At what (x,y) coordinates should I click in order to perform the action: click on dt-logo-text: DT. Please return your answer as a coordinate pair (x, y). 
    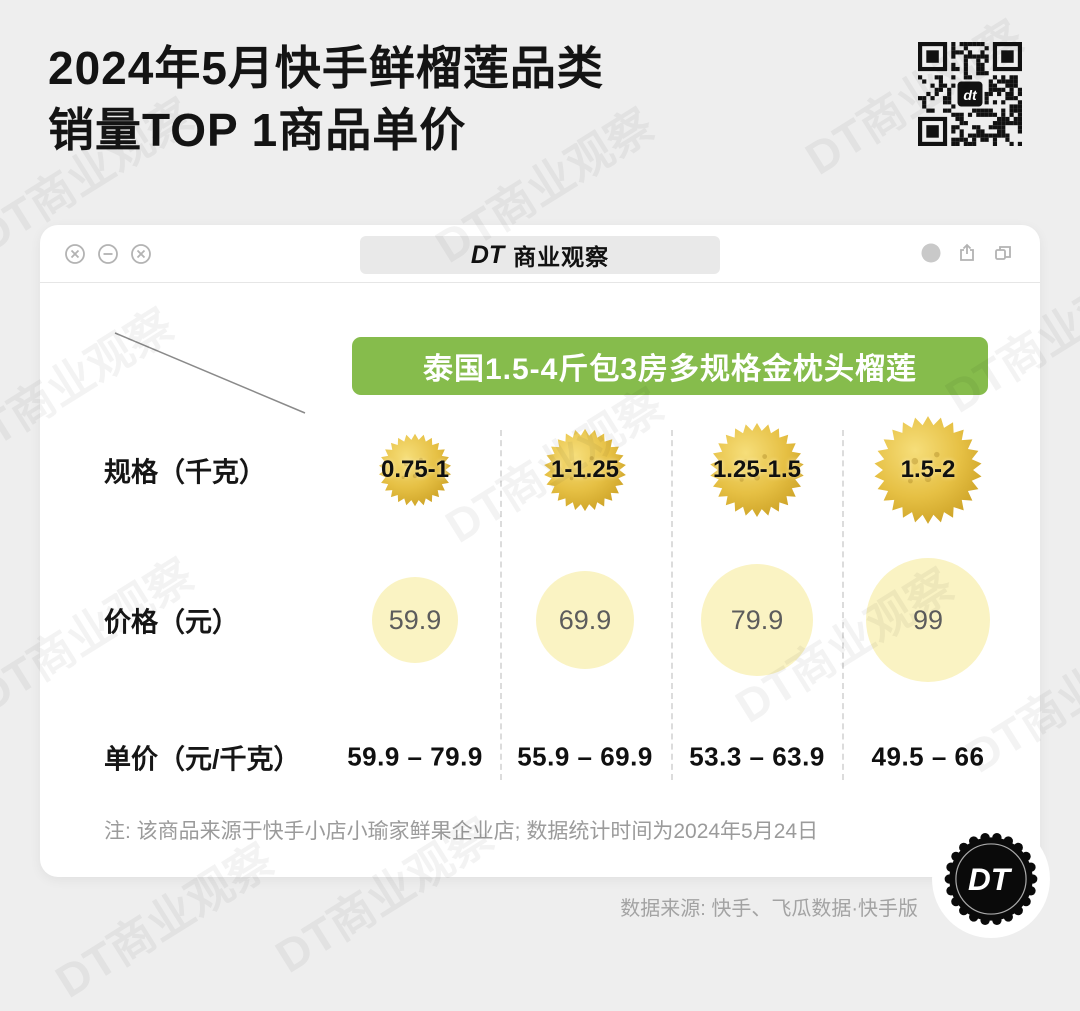
    Looking at the image, I should click on (990, 879).